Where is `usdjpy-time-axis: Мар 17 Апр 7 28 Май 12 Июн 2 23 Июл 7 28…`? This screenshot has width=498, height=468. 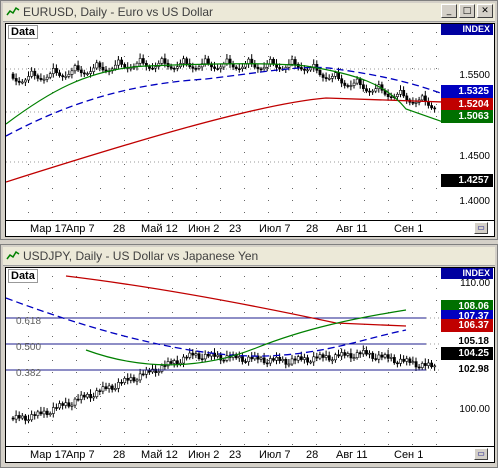 usdjpy-time-axis: Мар 17 Апр 7 28 Май 12 Июн 2 23 Июл 7 28… is located at coordinates (250, 455).